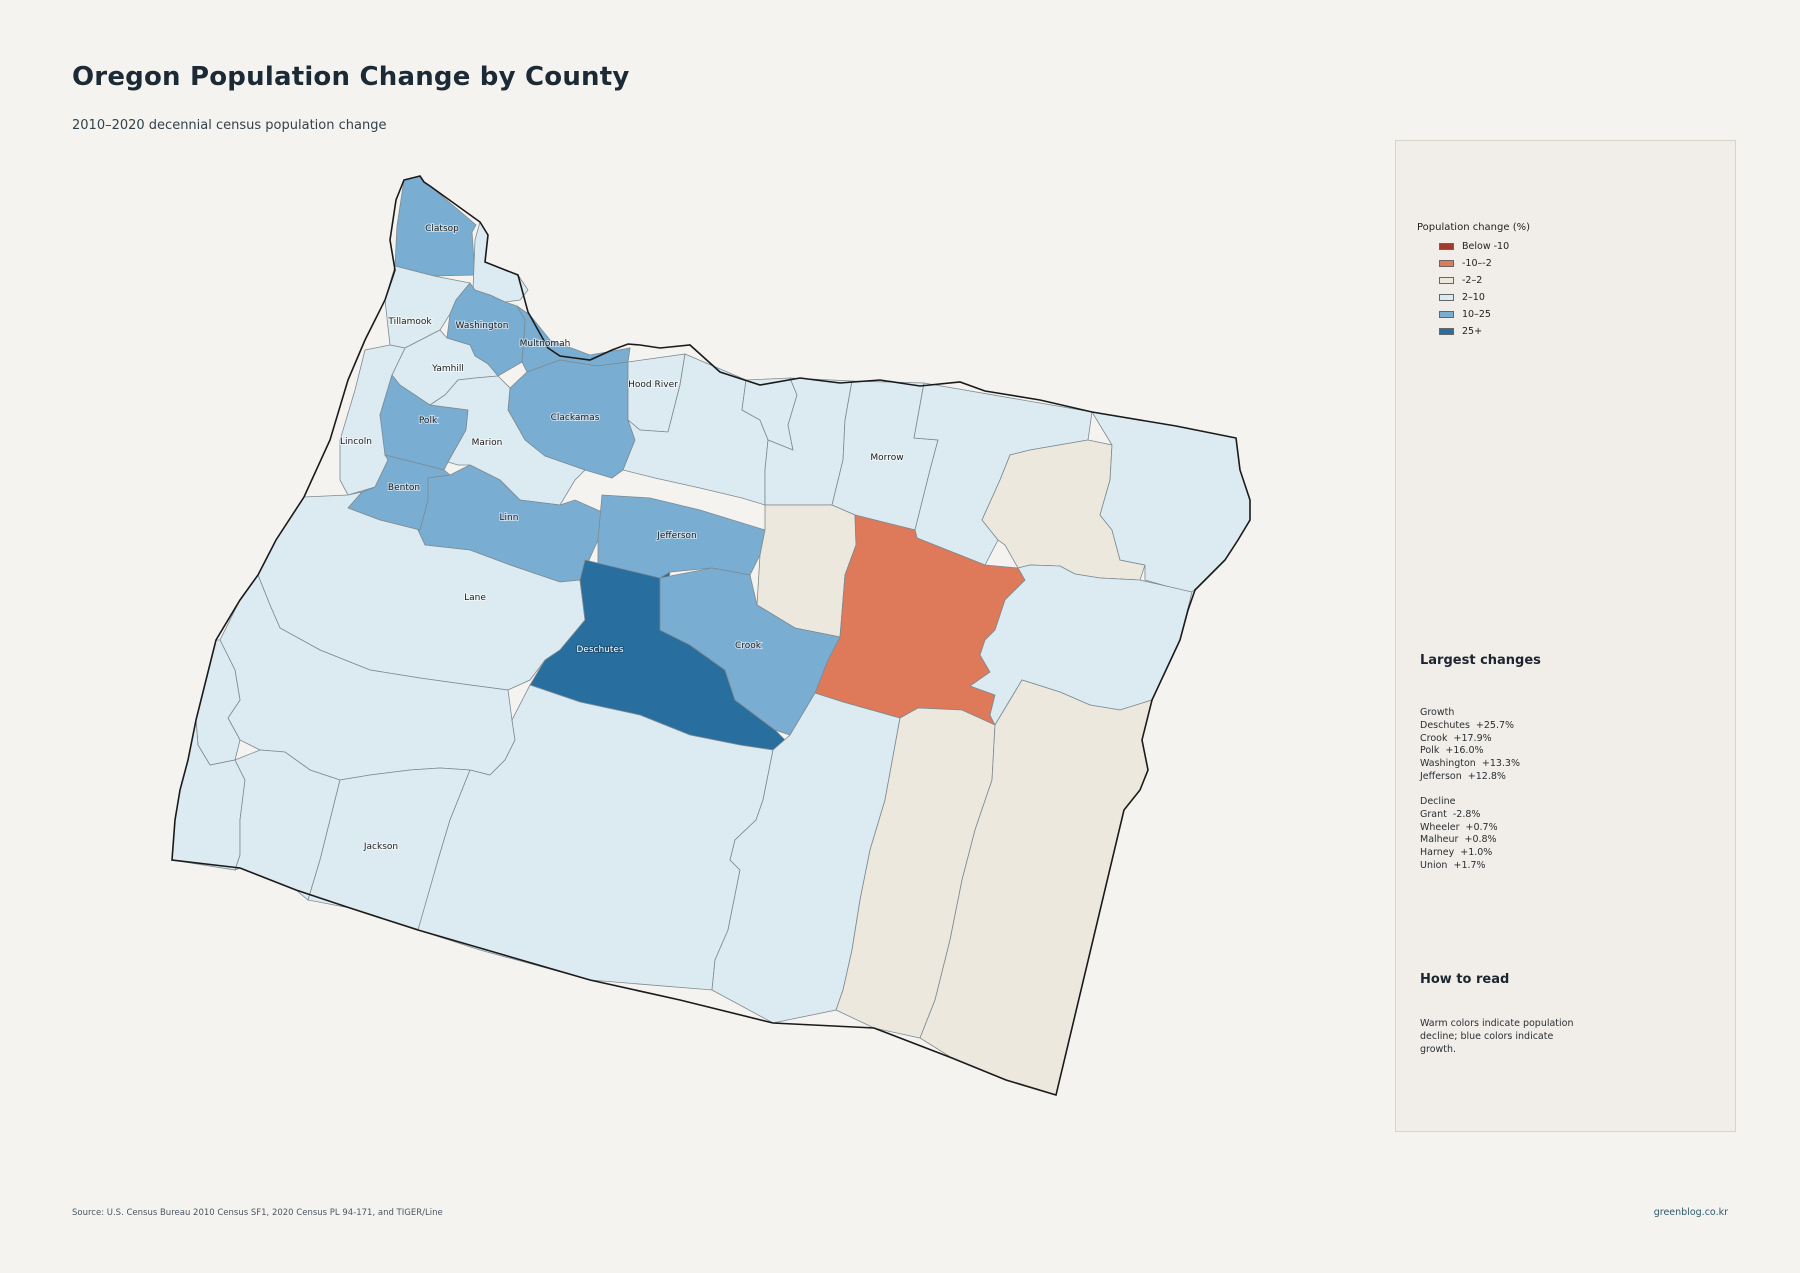 Image resolution: width=1800 pixels, height=1273 pixels. I want to click on how-to-read-line: Warm colors indicate population, so click(1497, 1023).